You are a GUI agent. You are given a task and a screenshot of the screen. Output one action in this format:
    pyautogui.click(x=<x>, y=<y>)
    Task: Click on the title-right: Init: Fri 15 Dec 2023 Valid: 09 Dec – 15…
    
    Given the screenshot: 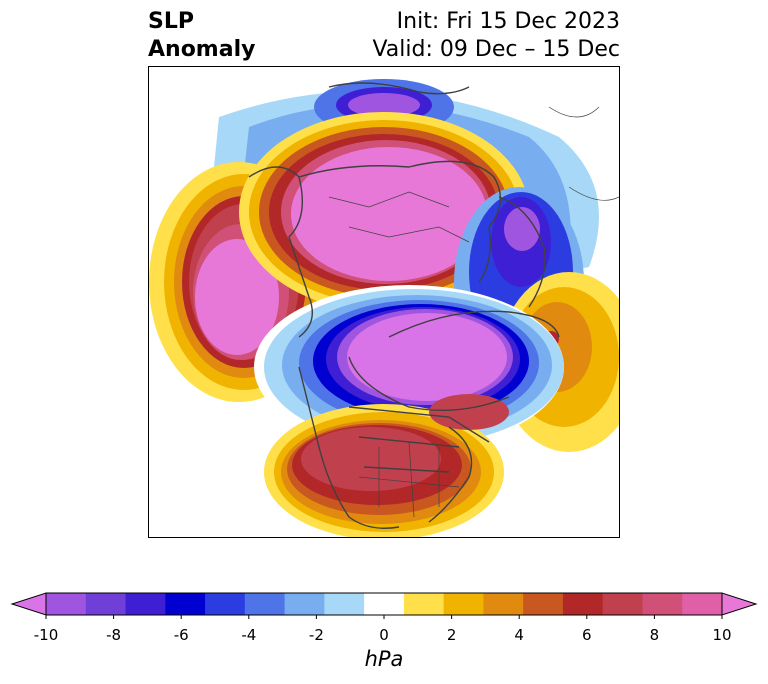 What is the action you would take?
    pyautogui.click(x=496, y=36)
    